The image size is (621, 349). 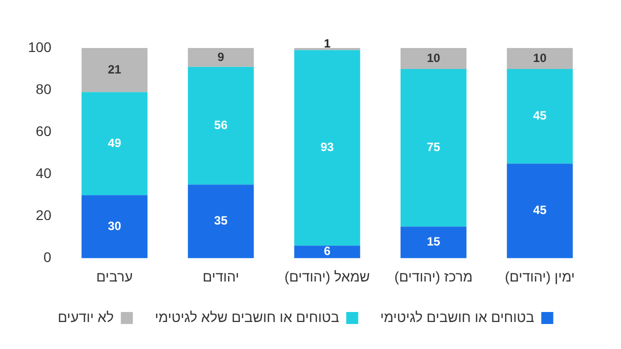 What do you see at coordinates (539, 276) in the screenshot?
I see `x-tick-label: ימין (יהודים)` at bounding box center [539, 276].